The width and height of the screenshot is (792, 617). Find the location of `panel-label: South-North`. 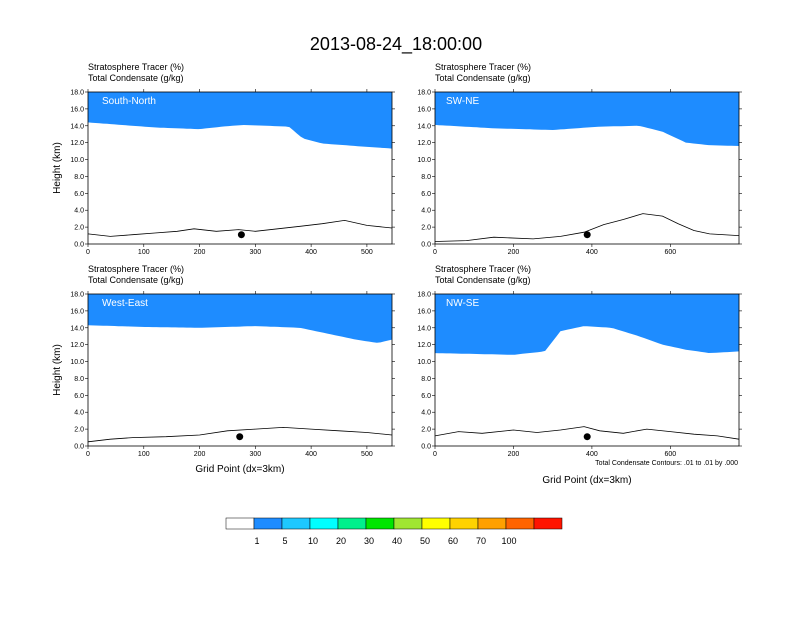

panel-label: South-North is located at coordinates (129, 101).